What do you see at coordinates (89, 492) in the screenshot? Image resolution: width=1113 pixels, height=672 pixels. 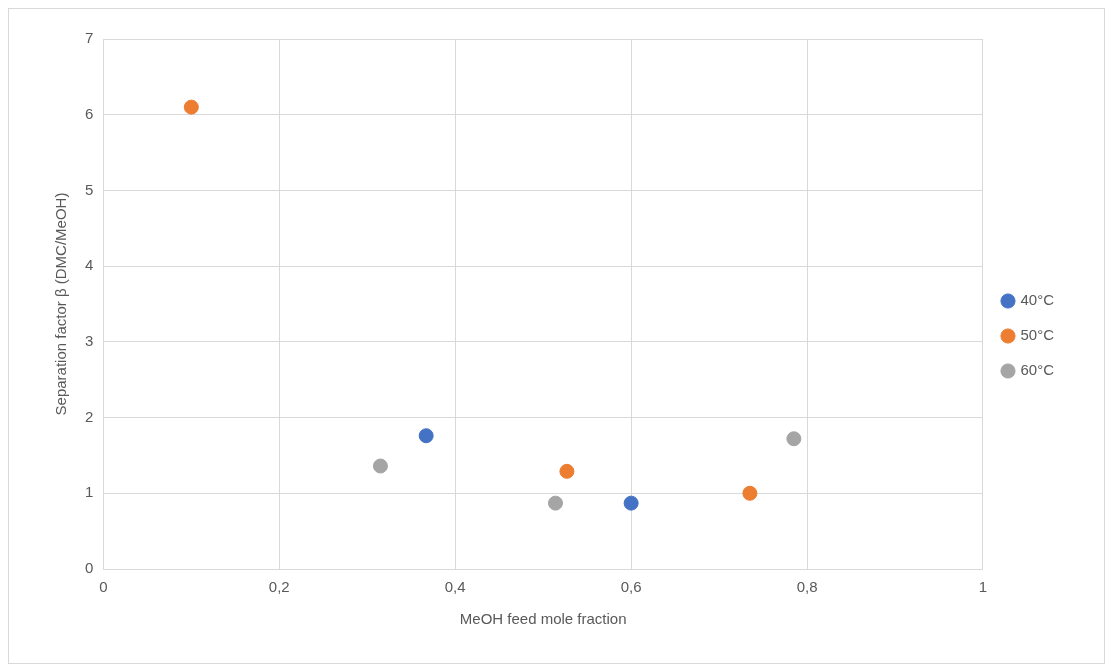 I see `y-tick-label: 1` at bounding box center [89, 492].